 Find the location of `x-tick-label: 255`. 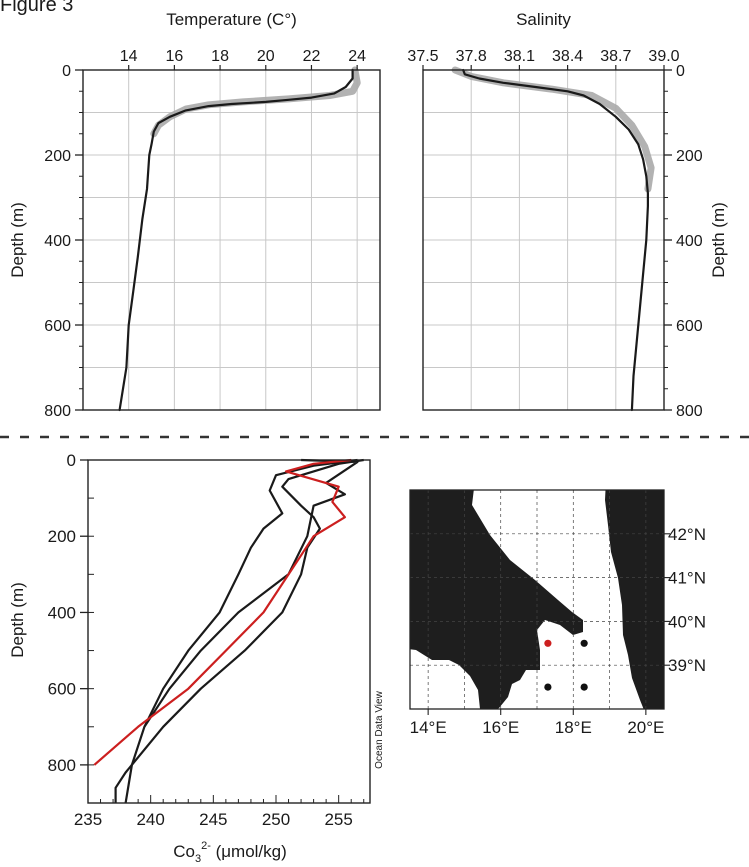

x-tick-label: 255 is located at coordinates (338, 819).